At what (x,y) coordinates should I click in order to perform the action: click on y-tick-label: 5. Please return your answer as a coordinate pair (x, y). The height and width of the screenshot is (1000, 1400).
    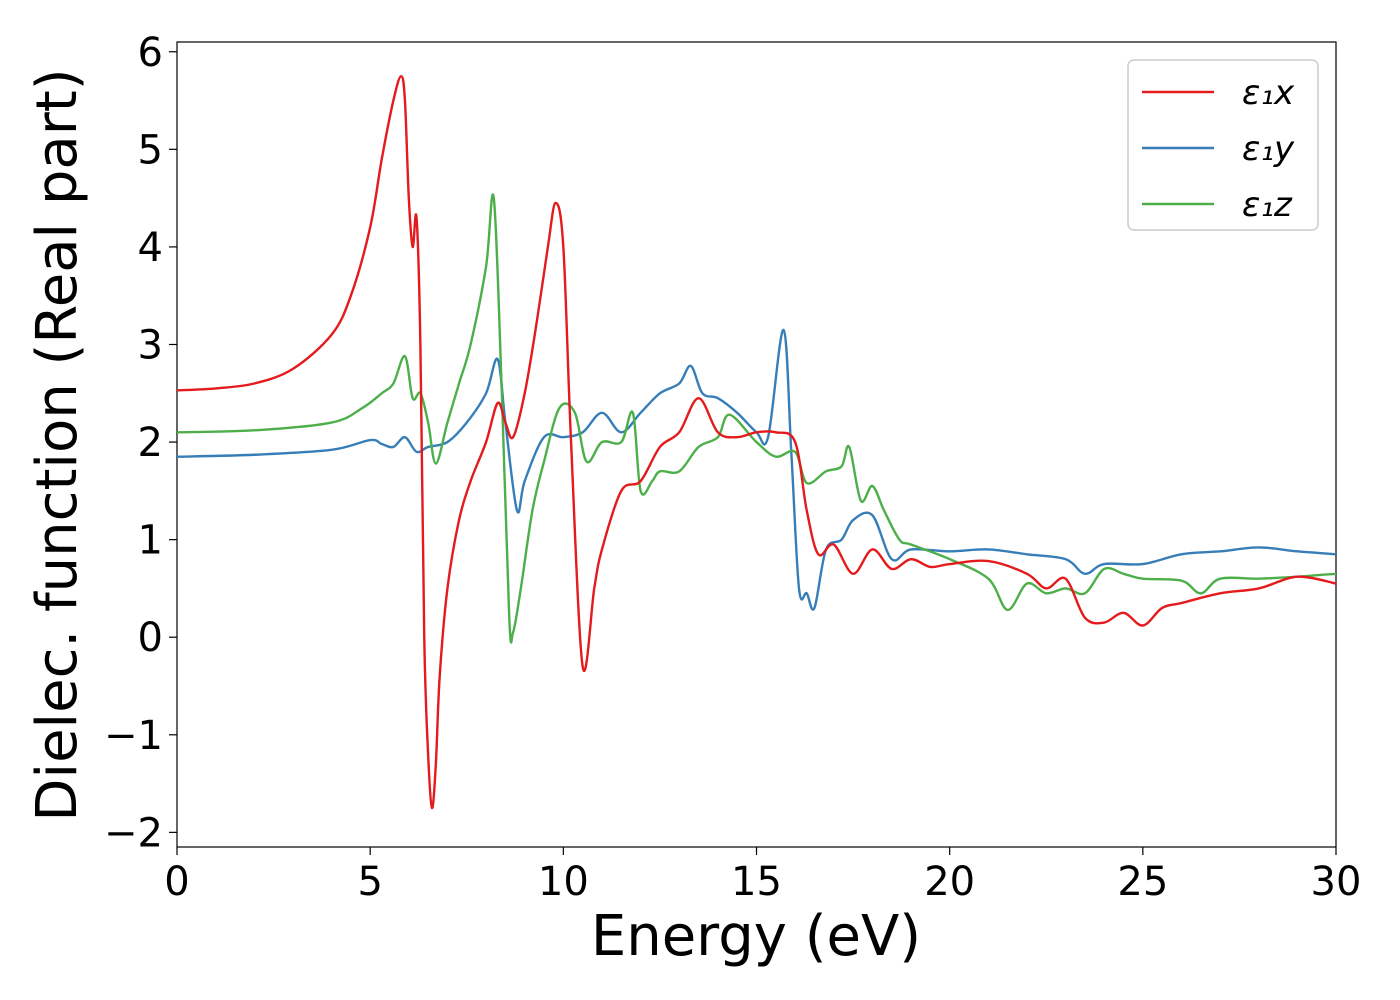
    Looking at the image, I should click on (150, 150).